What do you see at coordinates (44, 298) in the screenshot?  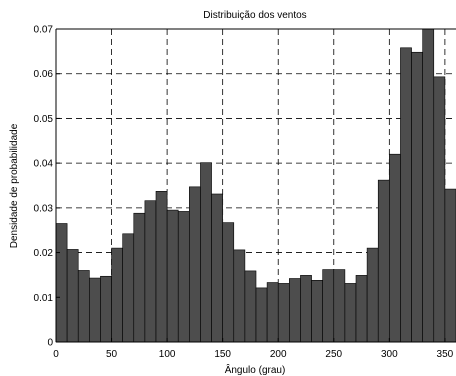 I see `y-tick-label: 0.01` at bounding box center [44, 298].